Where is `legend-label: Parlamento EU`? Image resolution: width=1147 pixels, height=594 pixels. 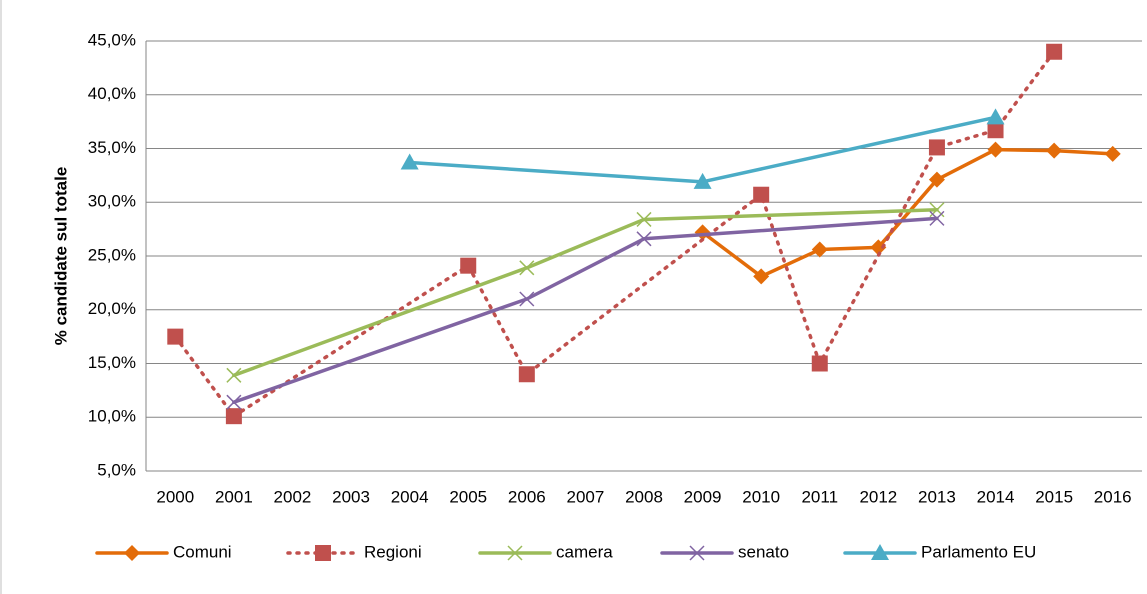 legend-label: Parlamento EU is located at coordinates (978, 551).